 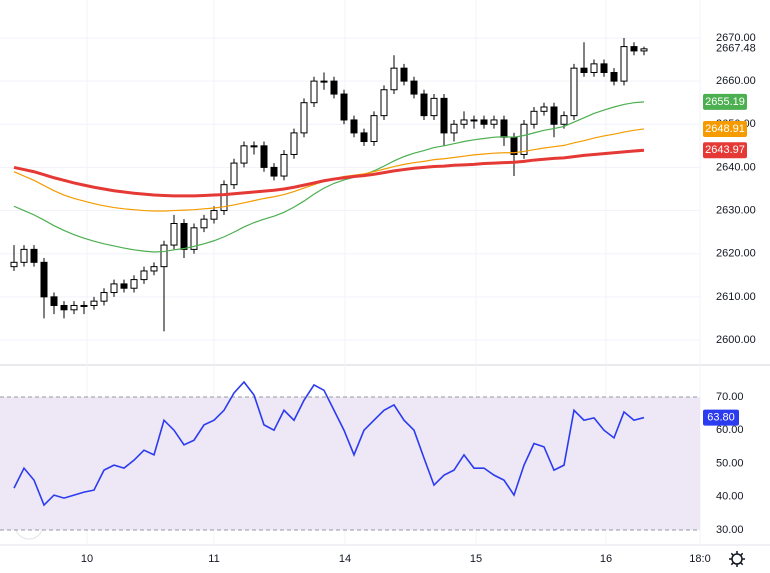 I want to click on rsi-tag-label: 63.80, so click(x=721, y=417).